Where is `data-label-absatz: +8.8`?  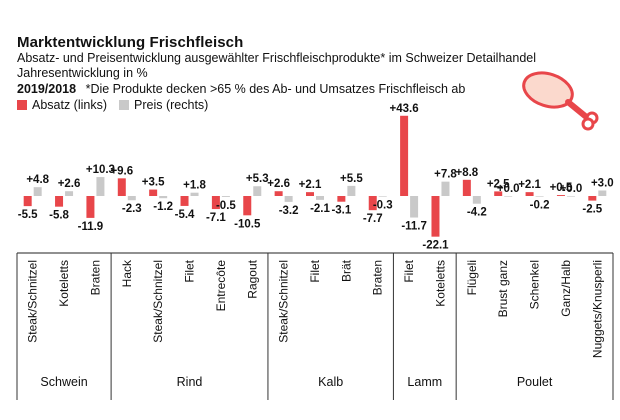 data-label-absatz: +8.8 is located at coordinates (466, 173).